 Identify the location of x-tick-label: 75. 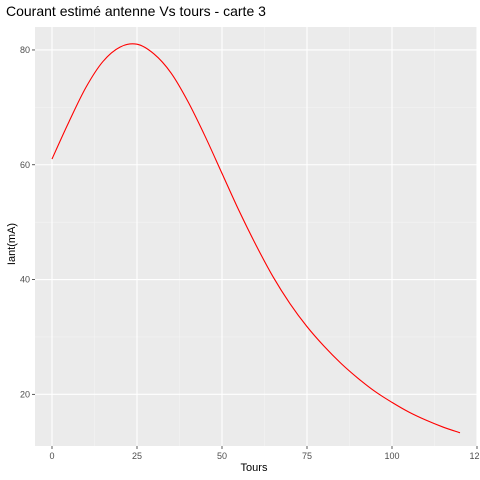
(307, 456).